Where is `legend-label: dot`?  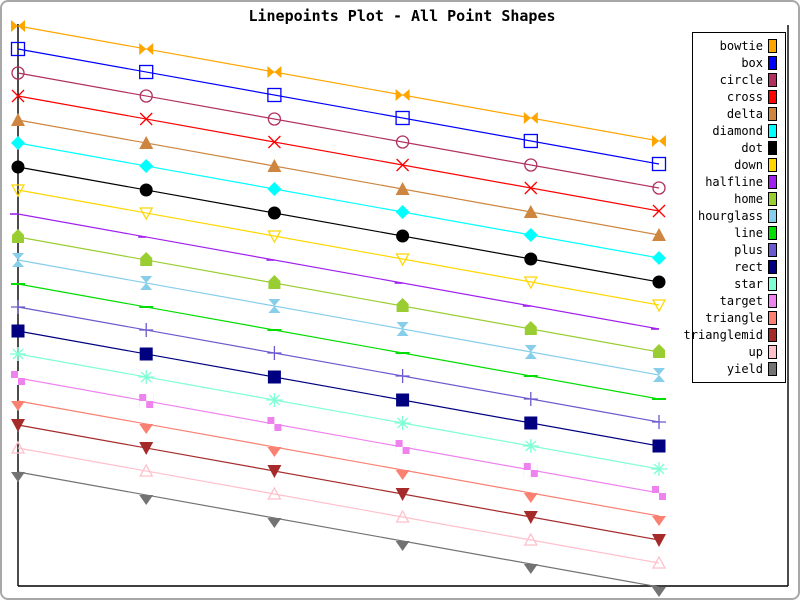 legend-label: dot is located at coordinates (752, 148).